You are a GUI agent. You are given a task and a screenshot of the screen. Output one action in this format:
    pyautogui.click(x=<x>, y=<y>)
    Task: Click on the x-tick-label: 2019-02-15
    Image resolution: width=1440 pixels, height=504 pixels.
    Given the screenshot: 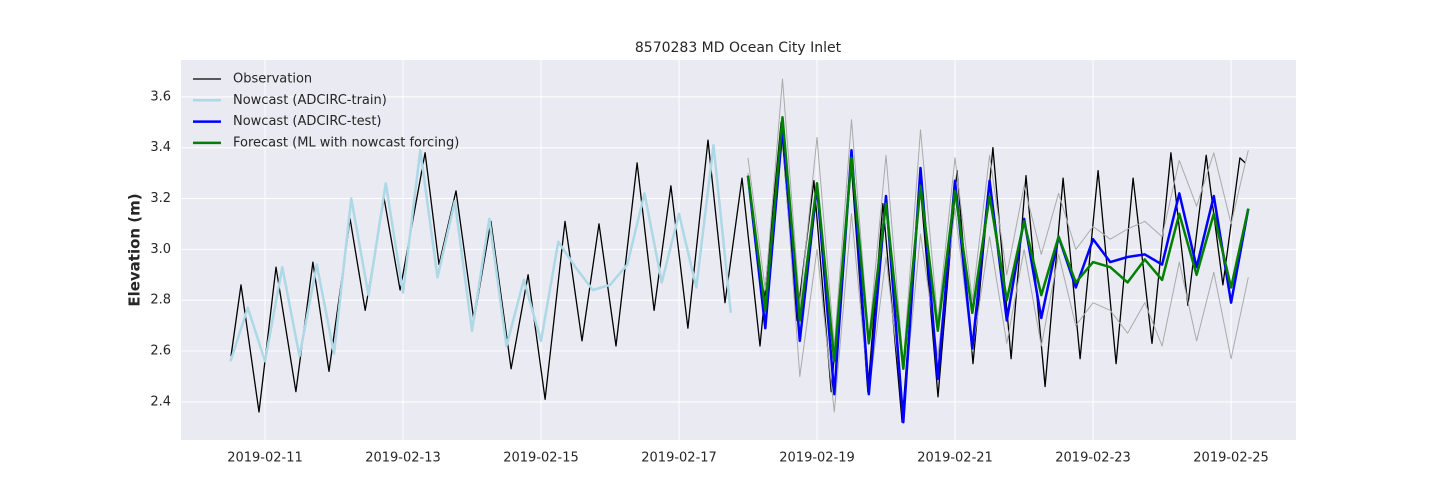 What is the action you would take?
    pyautogui.click(x=541, y=458)
    